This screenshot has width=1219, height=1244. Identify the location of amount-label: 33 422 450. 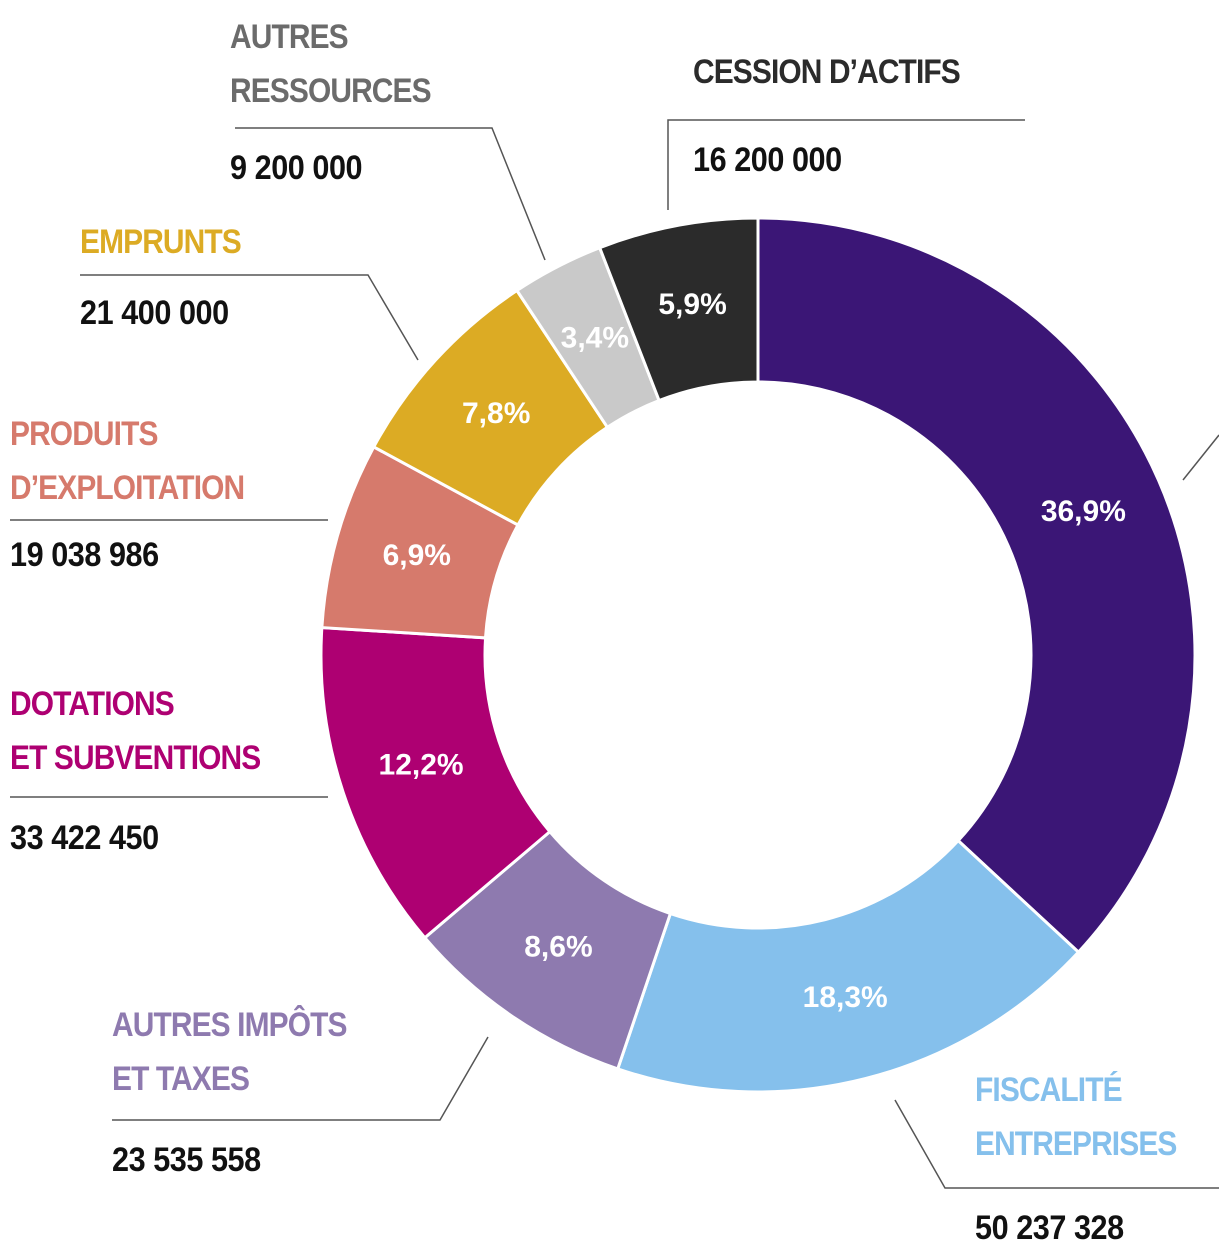
(84, 838).